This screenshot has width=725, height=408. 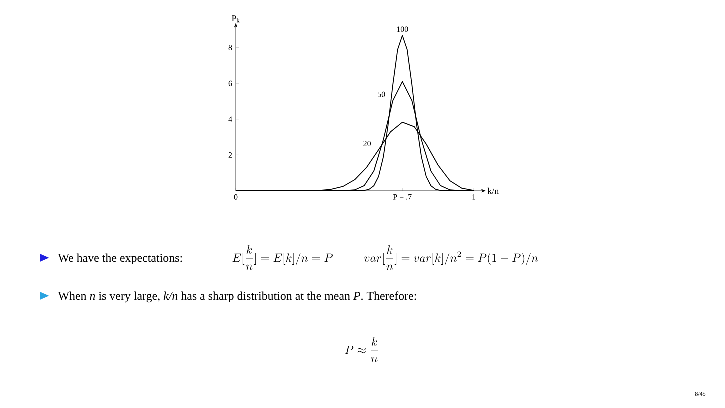 I want to click on text: $var[\frac{k}{n}] = var[k]/n^2 = P(1-P)/n$, so click(x=451, y=258).